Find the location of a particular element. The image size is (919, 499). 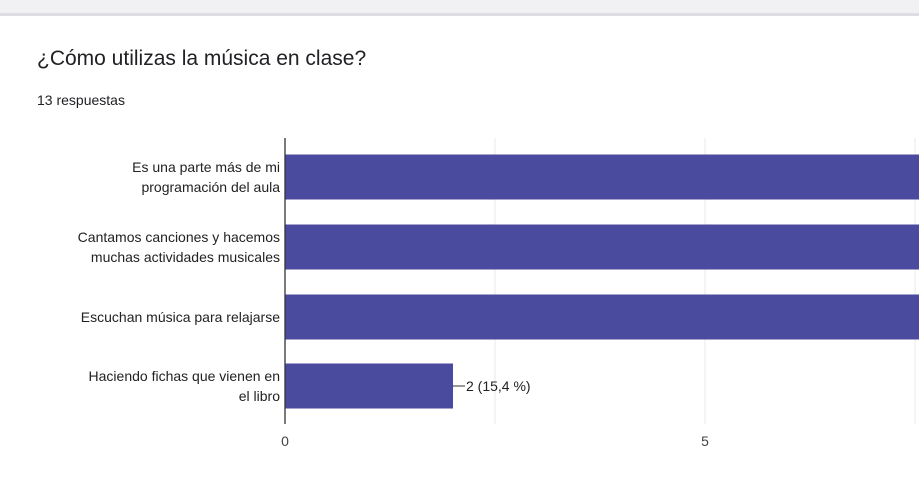

category-label: muchas actividades musicales is located at coordinates (185, 257).